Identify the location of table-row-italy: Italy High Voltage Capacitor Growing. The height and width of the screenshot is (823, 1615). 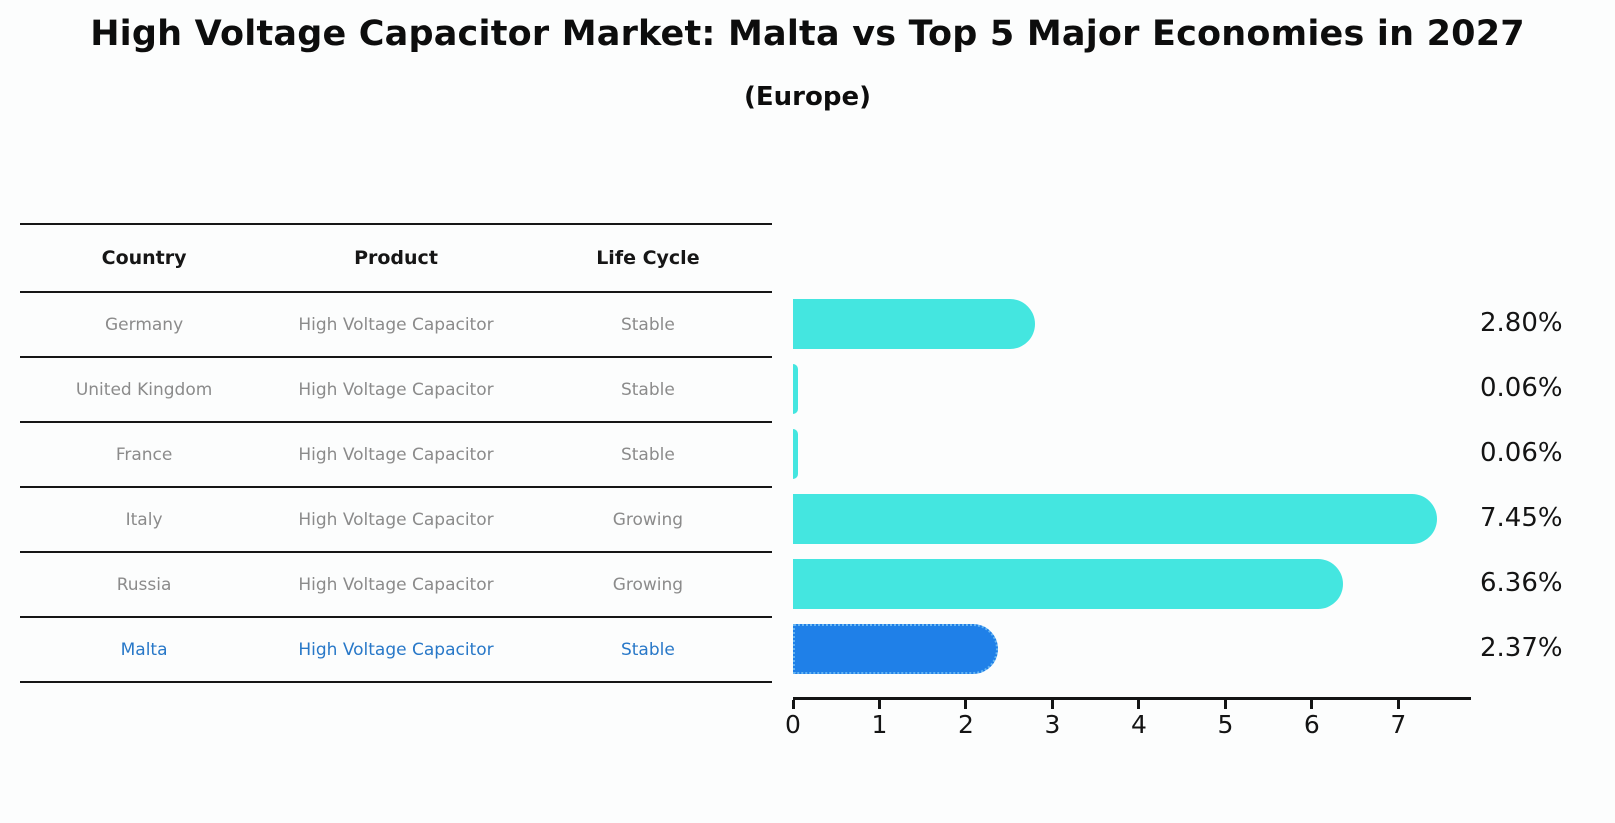
(396, 520).